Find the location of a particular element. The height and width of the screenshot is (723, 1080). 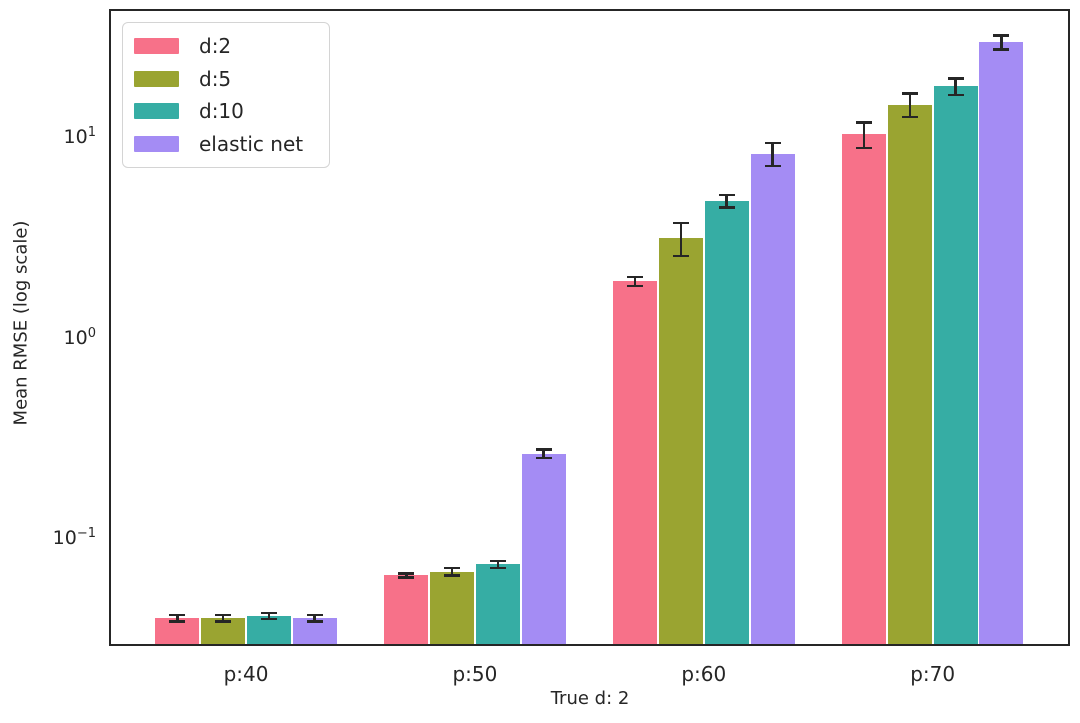

legend-label: d:5 is located at coordinates (215, 78).